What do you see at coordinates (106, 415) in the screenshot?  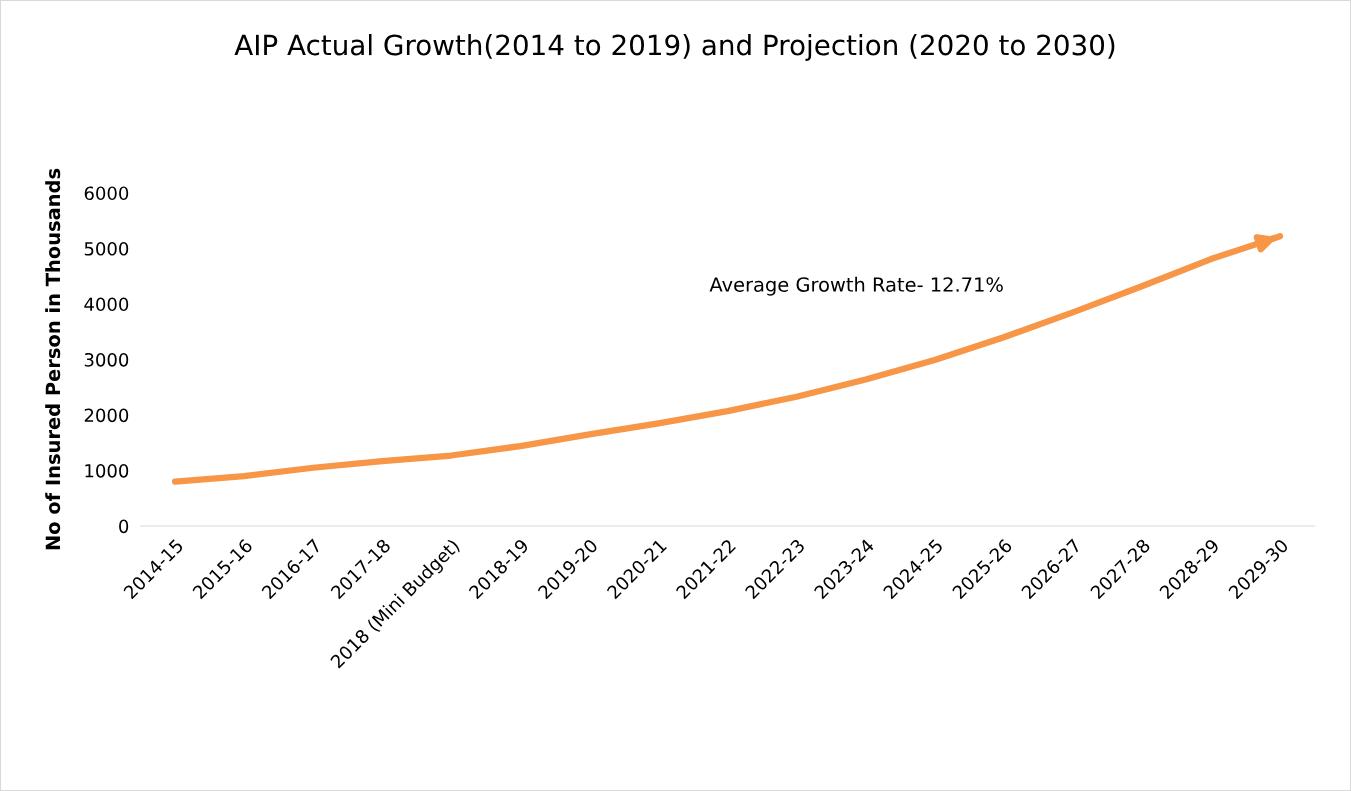 I see `y-tick-label: 2000` at bounding box center [106, 415].